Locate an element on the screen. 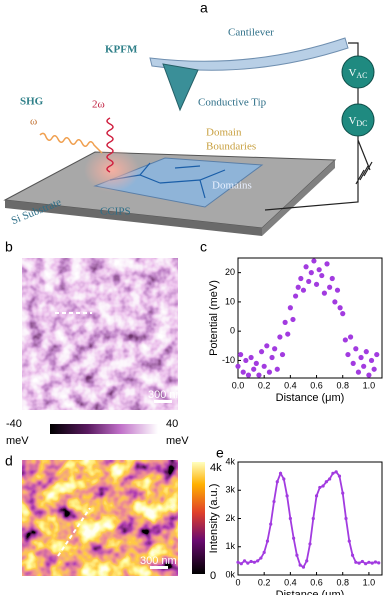 The image size is (392, 595). x-tick-label: 1.0 is located at coordinates (369, 582).